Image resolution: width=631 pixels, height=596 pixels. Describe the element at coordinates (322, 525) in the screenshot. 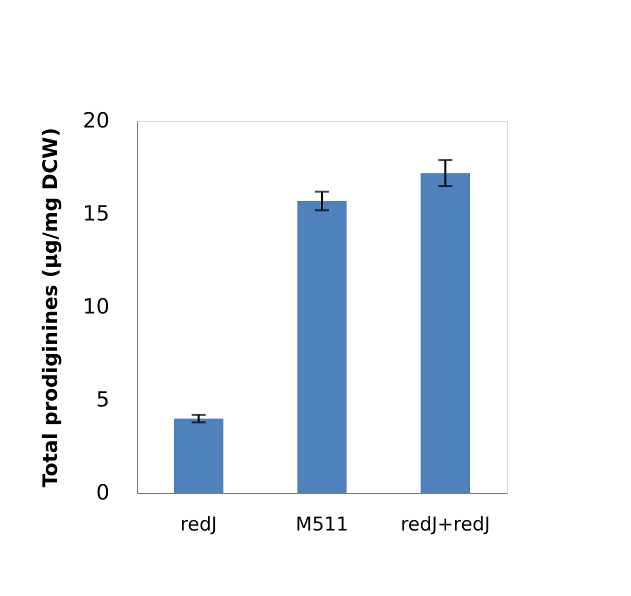

I see `x-tick-label: M511` at that location.